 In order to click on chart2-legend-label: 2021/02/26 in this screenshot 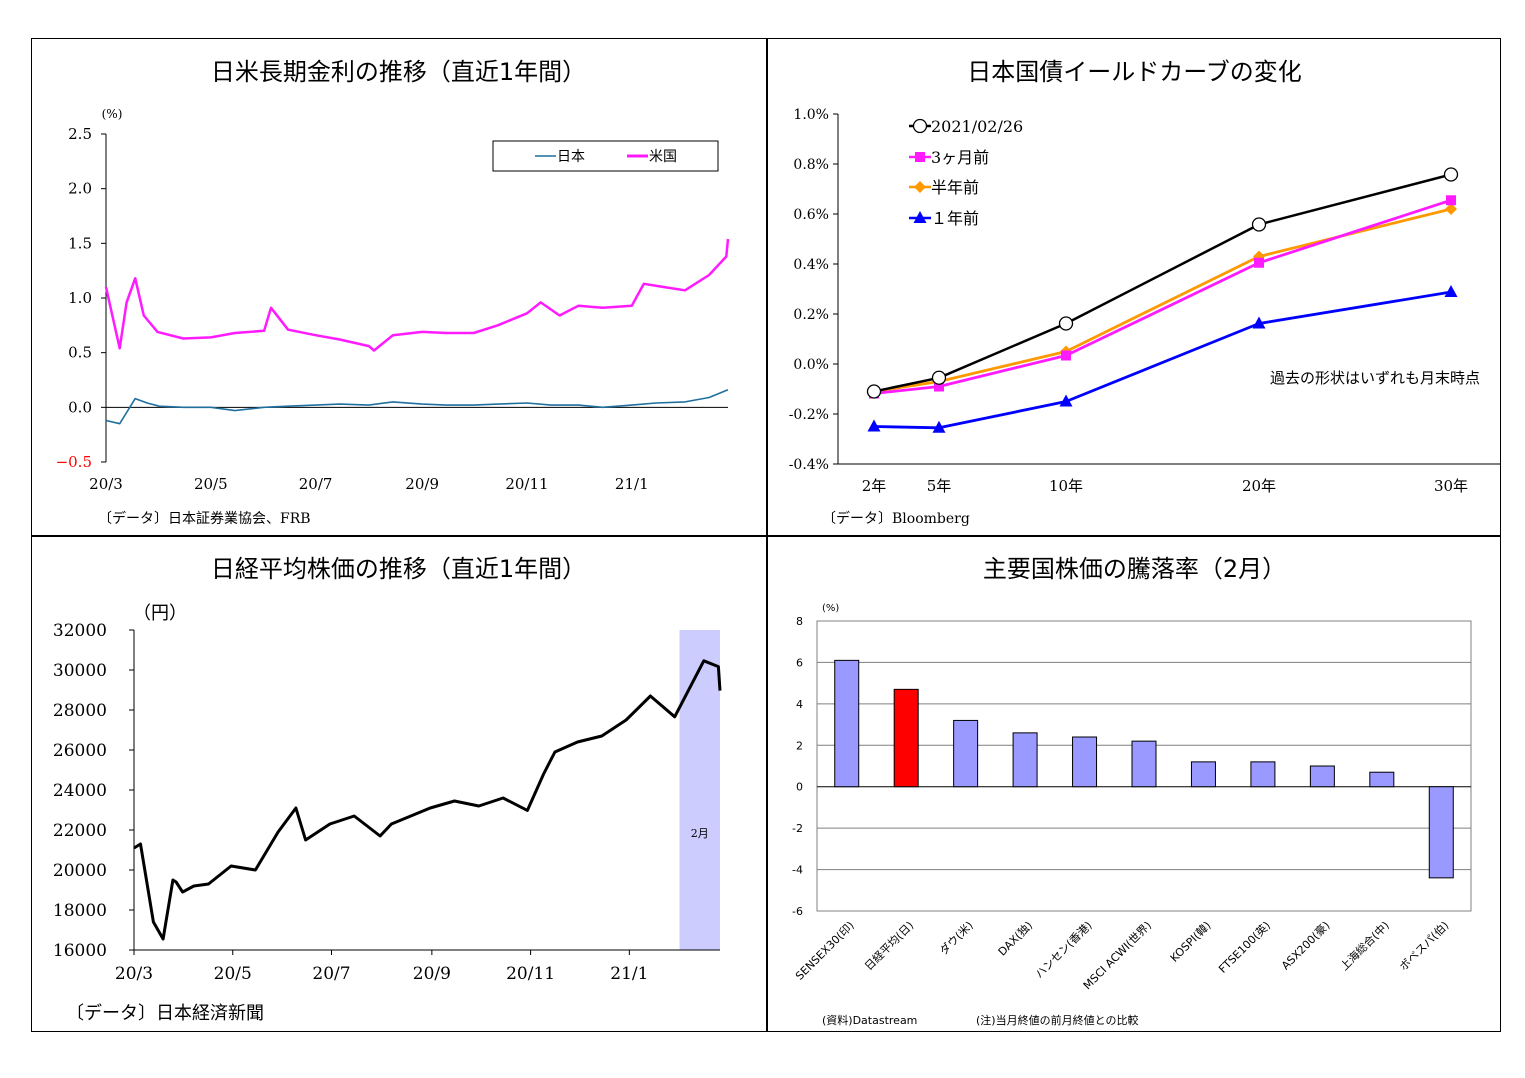, I will do `click(977, 126)`.